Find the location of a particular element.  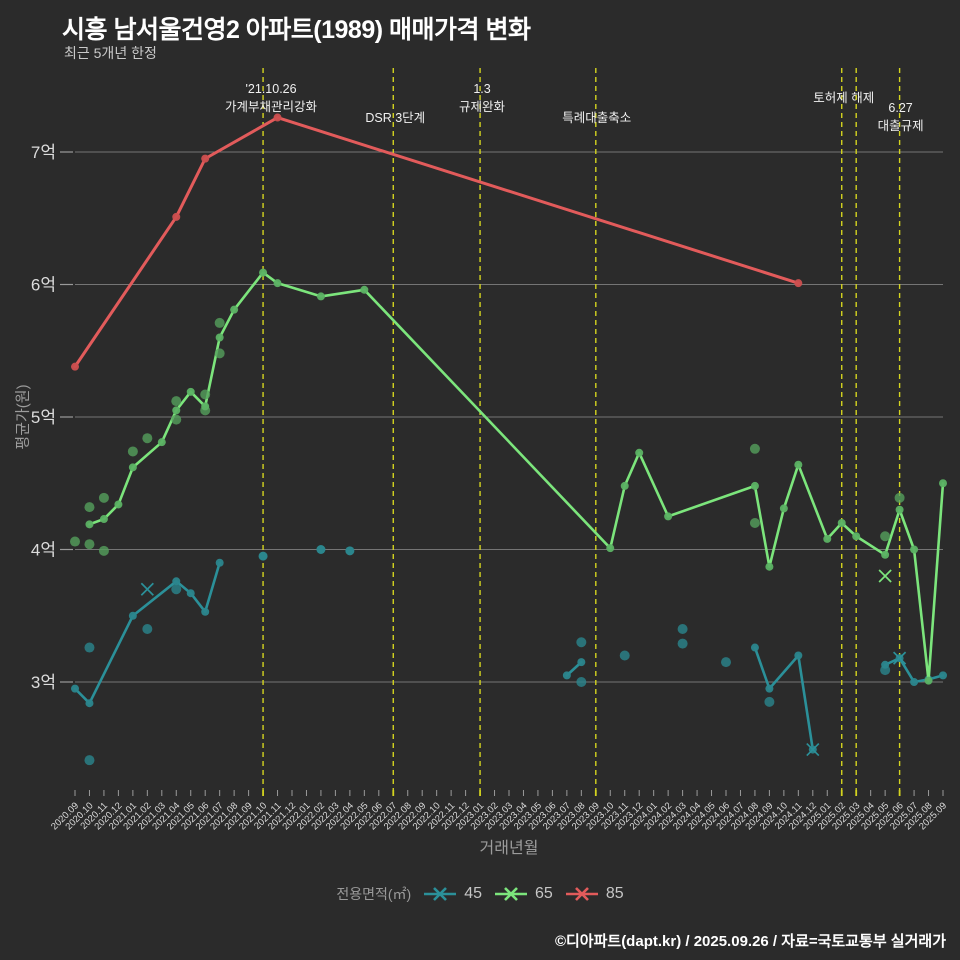

event-label: '21.10.26 is located at coordinates (271, 89).